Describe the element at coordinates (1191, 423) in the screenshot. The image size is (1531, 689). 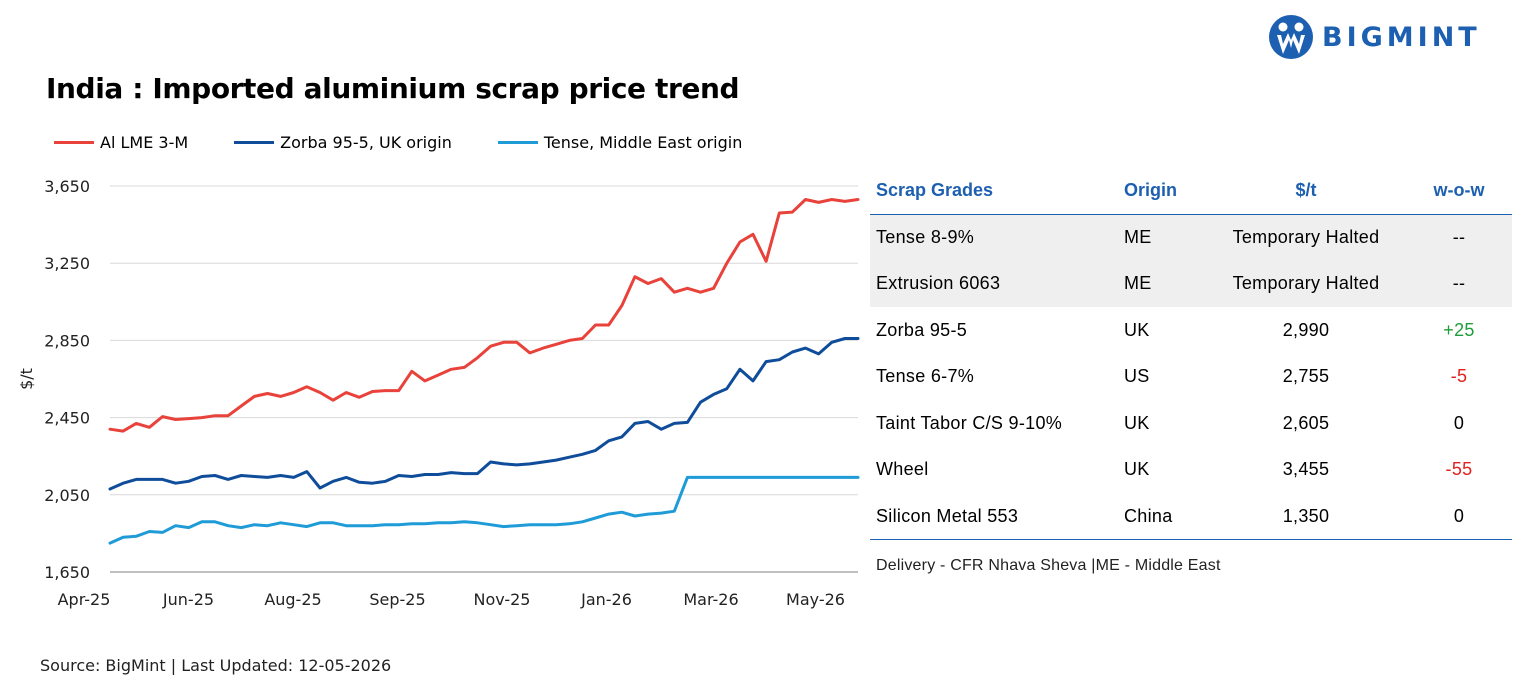
I see `table-row: Taint Tabor C/S 9-10% UK 2,605 0` at that location.